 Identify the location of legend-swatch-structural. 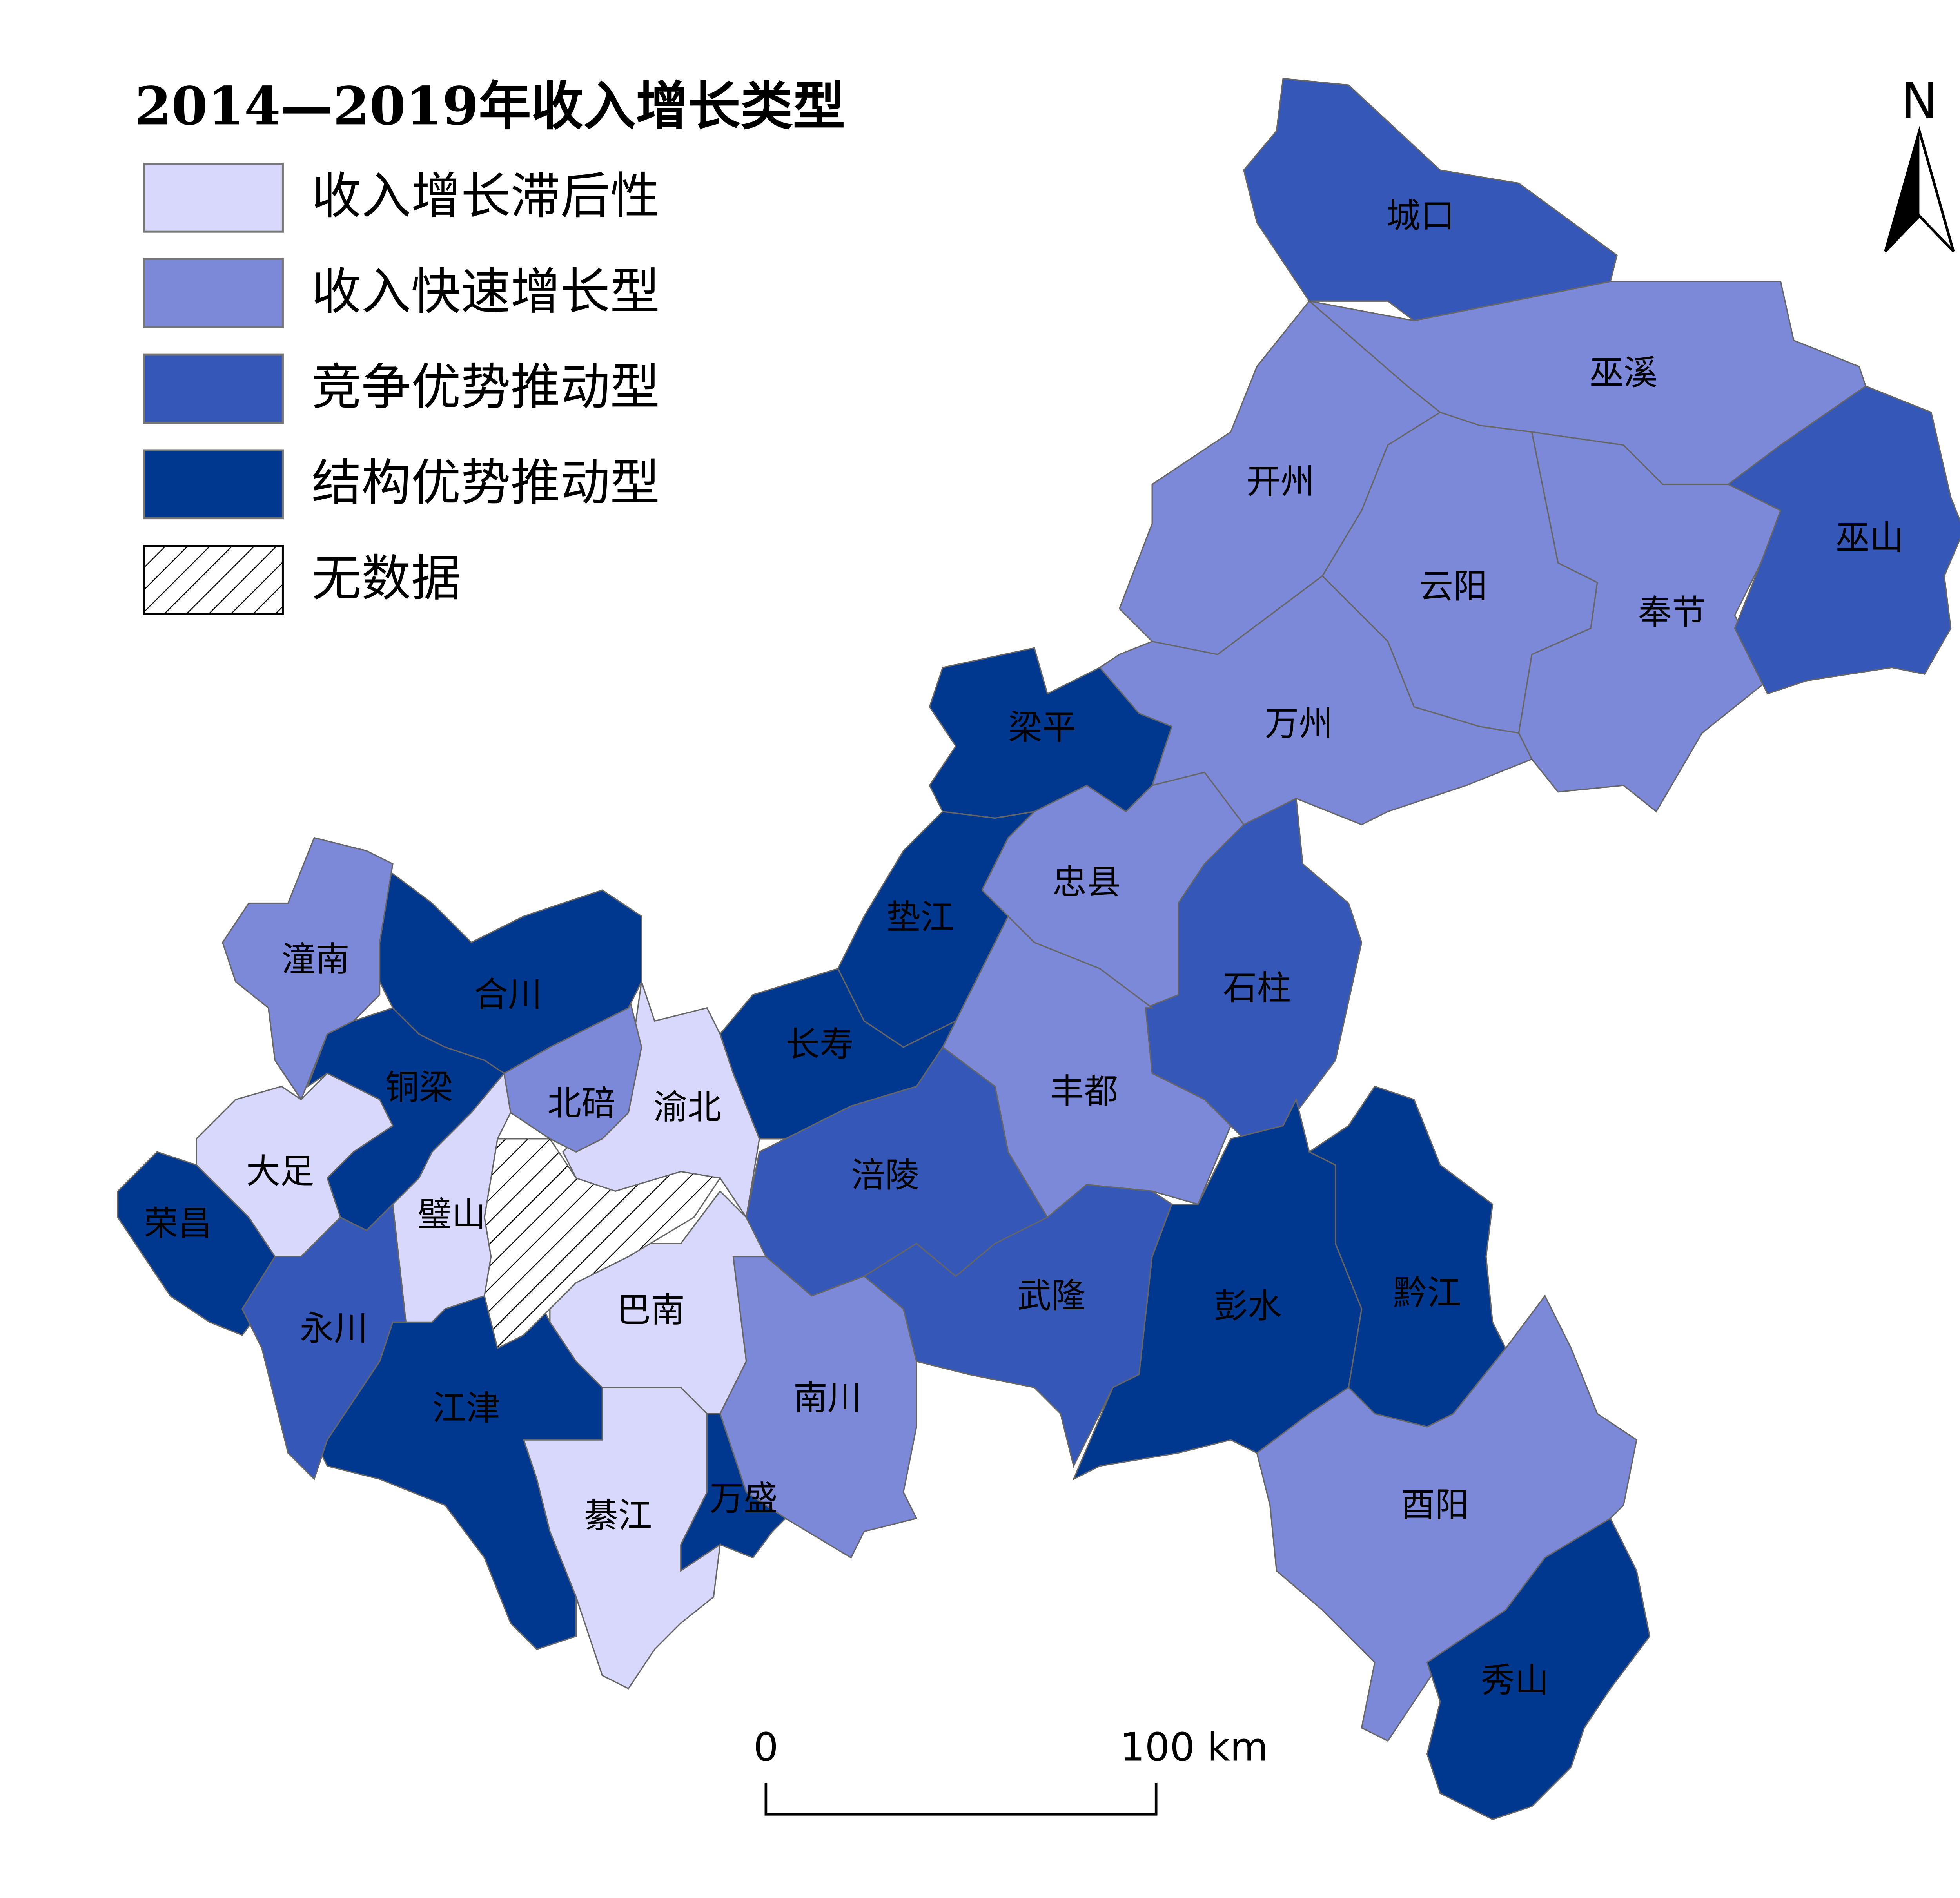
(213, 484).